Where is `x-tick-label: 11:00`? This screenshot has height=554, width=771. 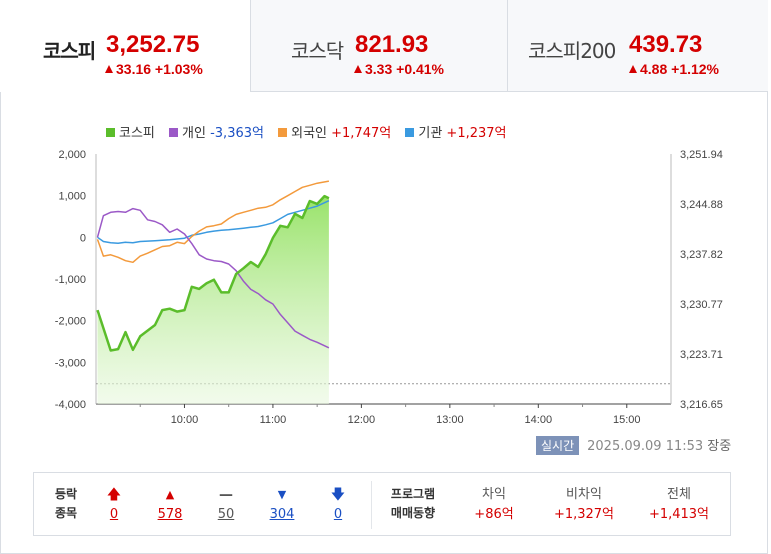 x-tick-label: 11:00 is located at coordinates (273, 420).